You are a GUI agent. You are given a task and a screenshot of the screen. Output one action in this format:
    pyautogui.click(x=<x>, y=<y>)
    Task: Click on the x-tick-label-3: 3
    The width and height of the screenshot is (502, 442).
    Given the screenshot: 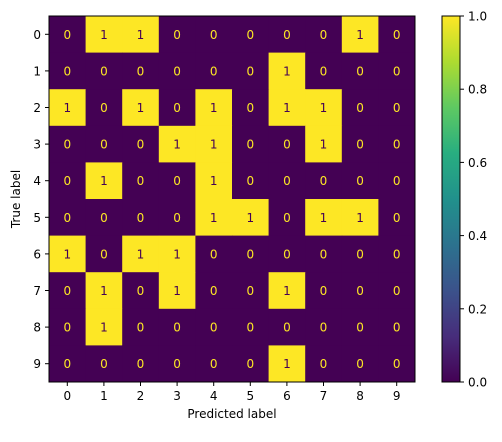 What is the action you would take?
    pyautogui.click(x=177, y=396)
    